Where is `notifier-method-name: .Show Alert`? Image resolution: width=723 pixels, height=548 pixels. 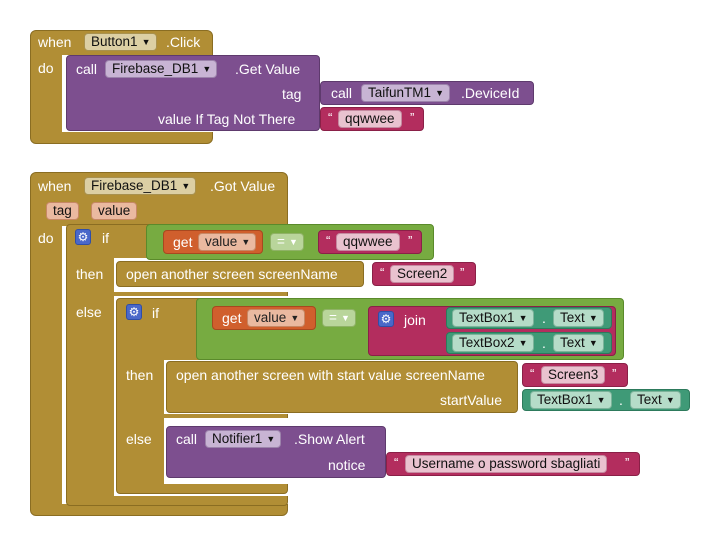 notifier-method-name: .Show Alert is located at coordinates (329, 439).